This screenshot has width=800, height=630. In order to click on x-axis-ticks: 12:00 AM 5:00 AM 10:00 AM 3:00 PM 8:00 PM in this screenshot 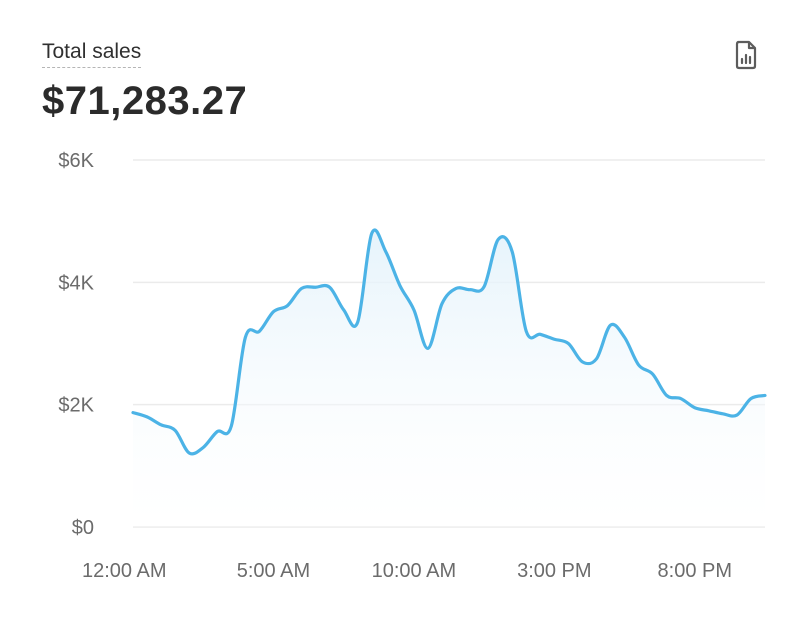, I will do `click(407, 571)`.